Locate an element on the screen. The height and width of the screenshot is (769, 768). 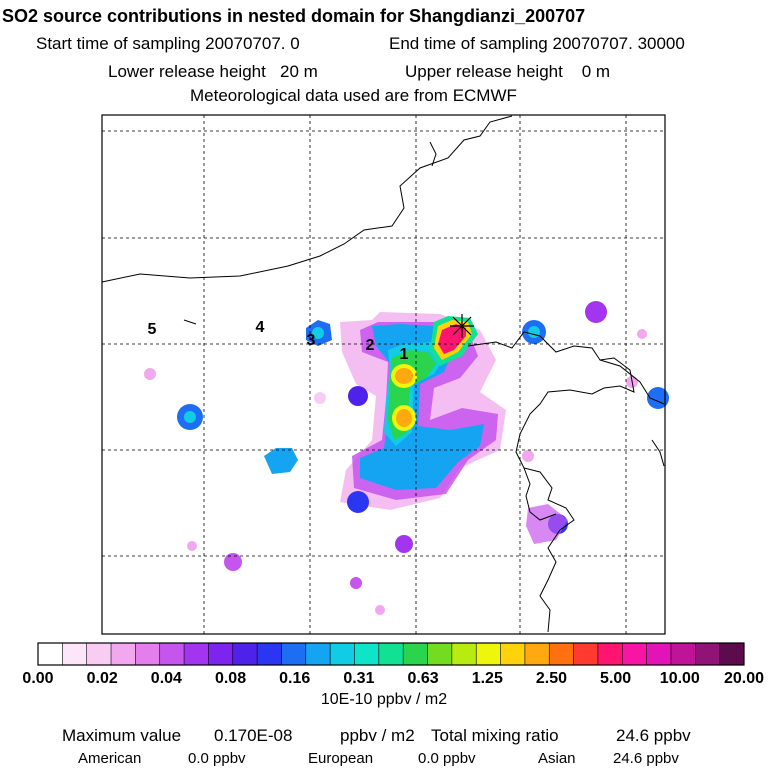
border-ne is located at coordinates (433, 154).